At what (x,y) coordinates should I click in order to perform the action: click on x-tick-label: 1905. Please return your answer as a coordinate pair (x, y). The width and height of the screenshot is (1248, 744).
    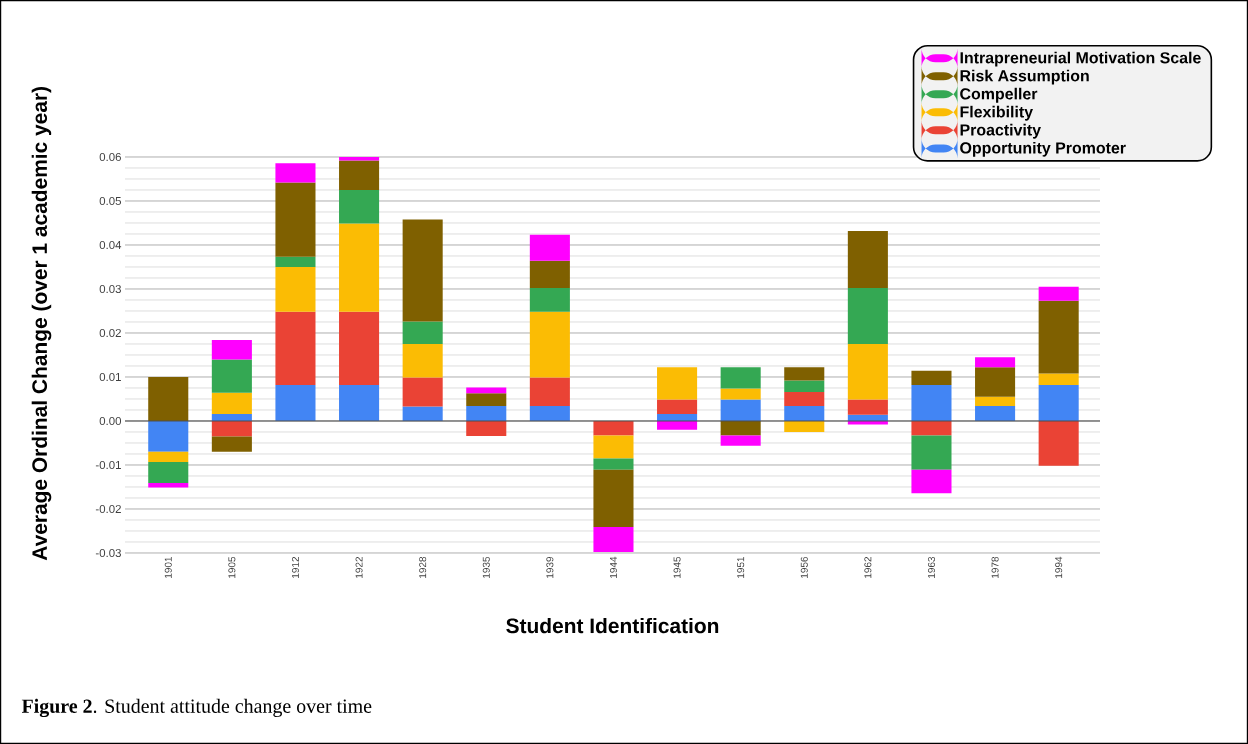
    Looking at the image, I should click on (232, 567).